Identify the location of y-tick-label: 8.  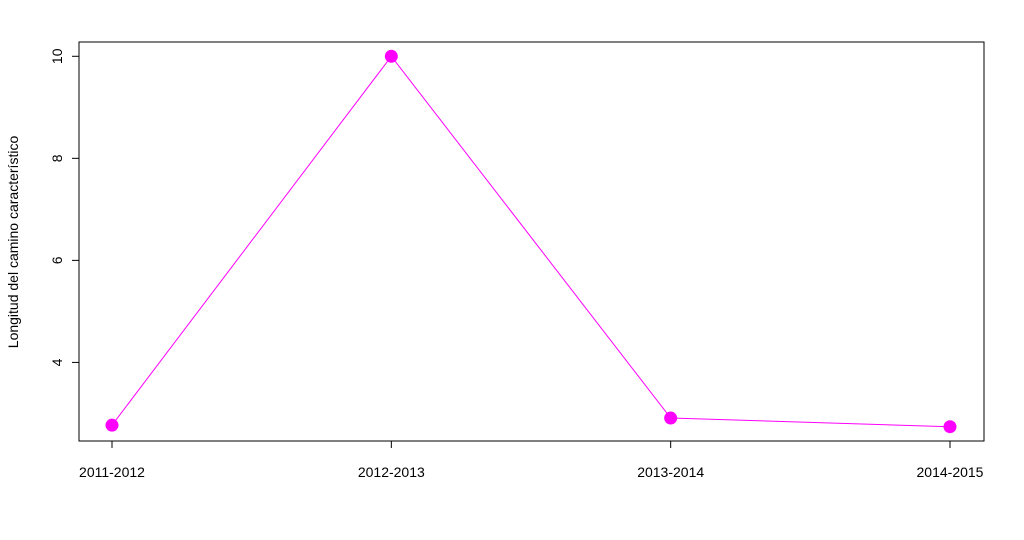
(57, 158).